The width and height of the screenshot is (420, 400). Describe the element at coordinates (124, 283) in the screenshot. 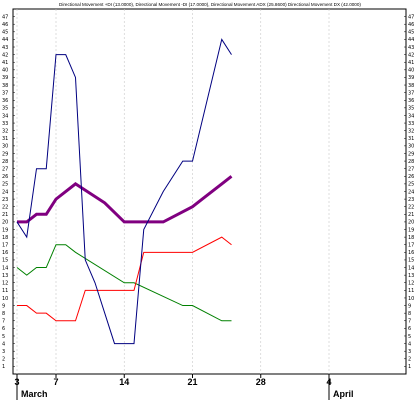

I see `series-line-plus-di` at that location.